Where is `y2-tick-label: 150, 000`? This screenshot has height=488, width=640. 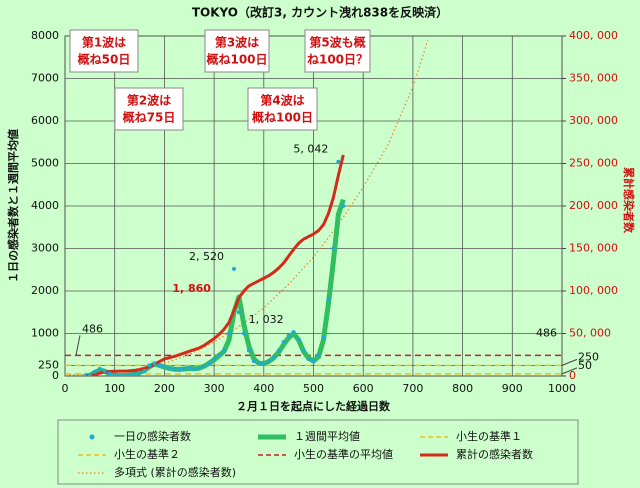
y2-tick-label: 150, 000 is located at coordinates (593, 248).